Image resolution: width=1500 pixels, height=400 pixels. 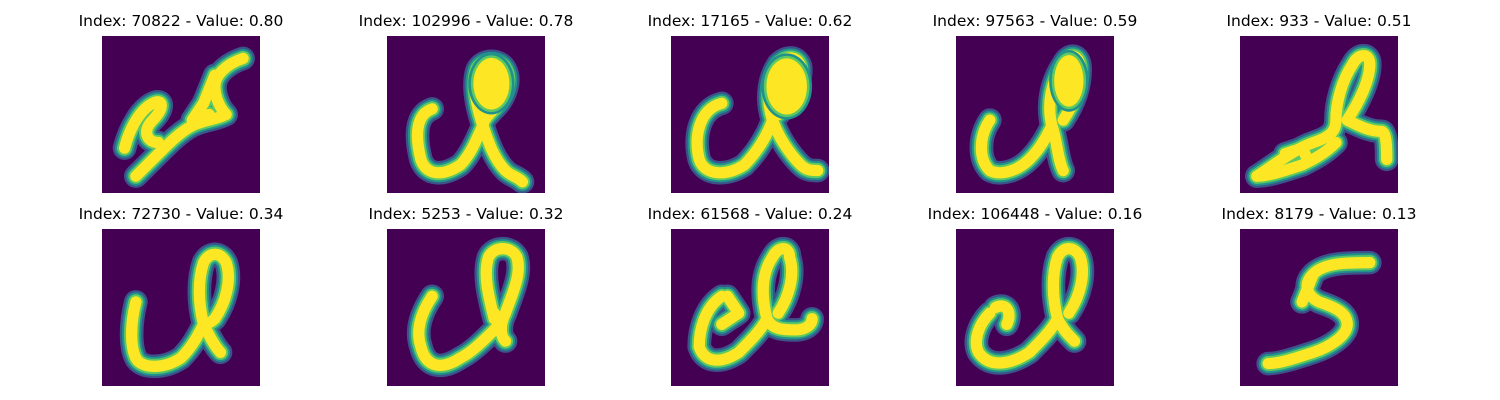 I want to click on panel-10: Index: 8179 - Value: 0.13, so click(x=1319, y=296).